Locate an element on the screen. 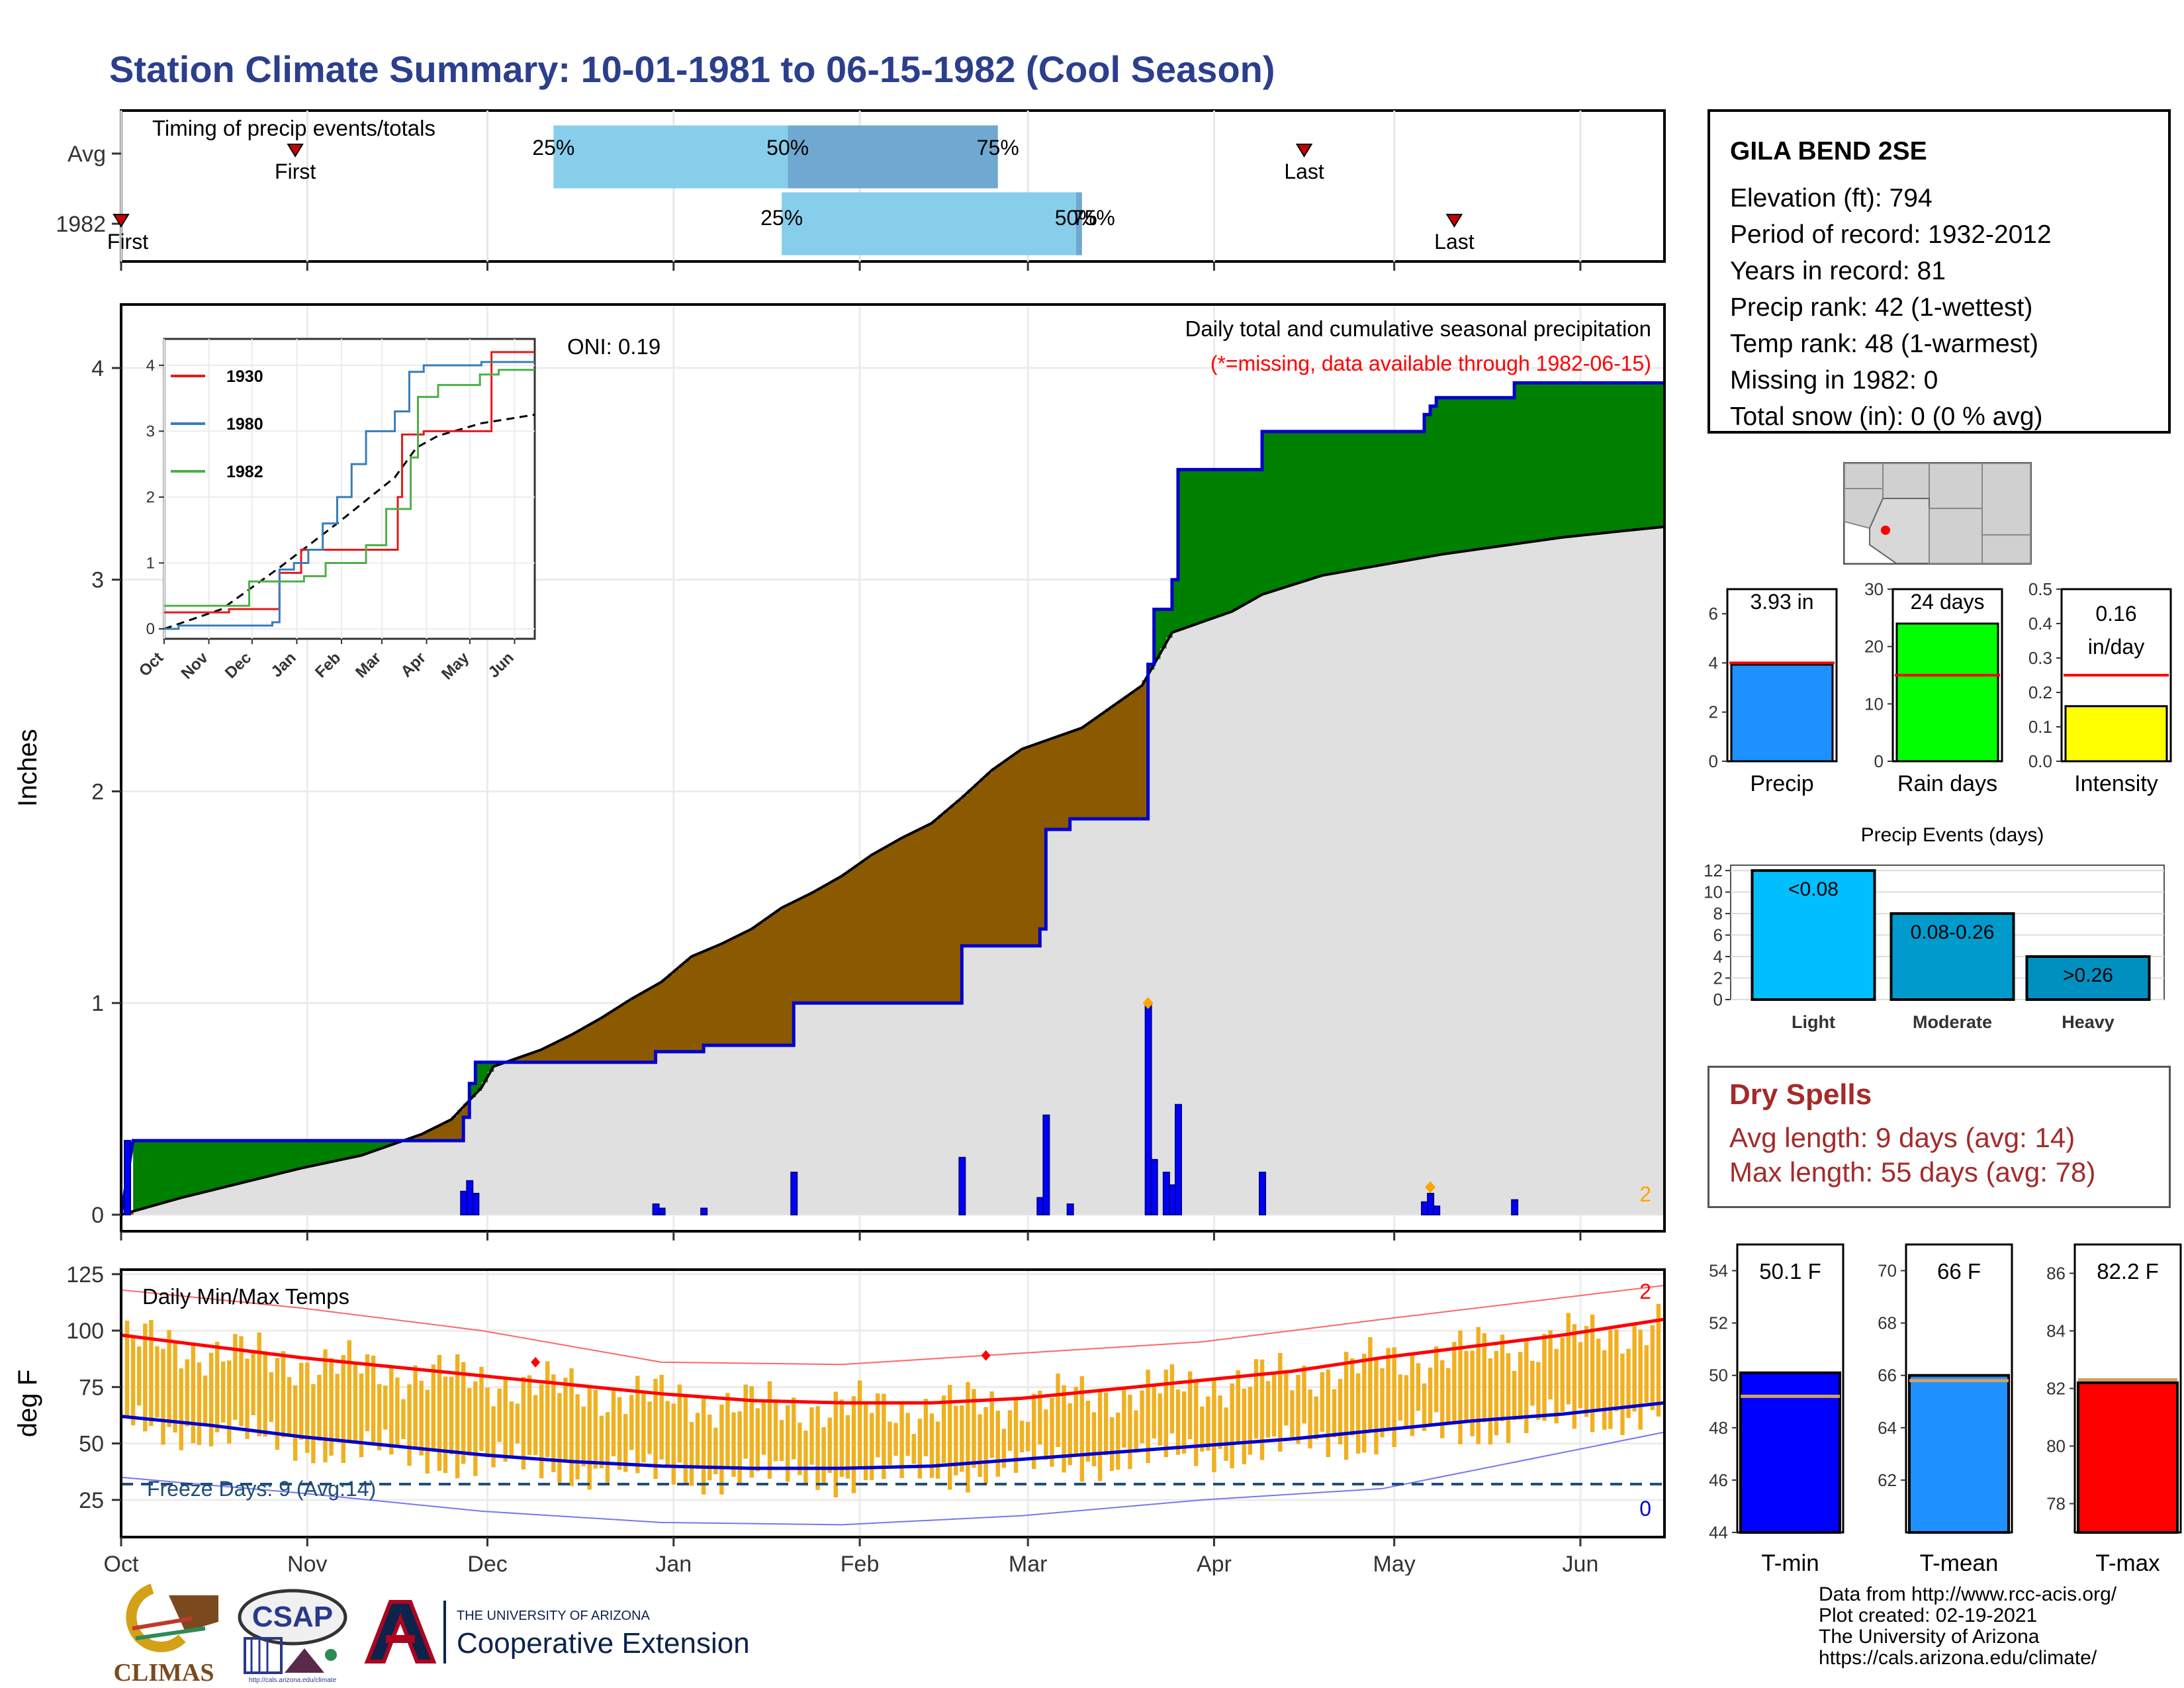 The width and height of the screenshot is (2184, 1688). inset-ytick-label: 3 is located at coordinates (150, 431).